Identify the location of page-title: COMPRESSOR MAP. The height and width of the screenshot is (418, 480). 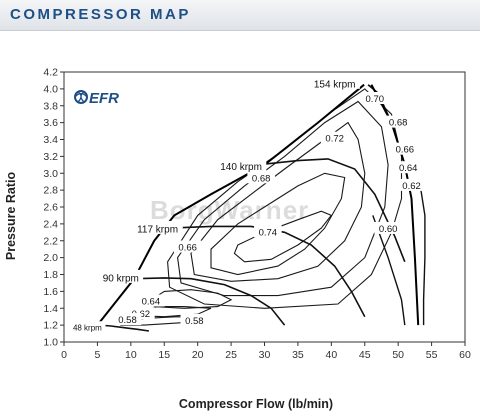
(100, 14).